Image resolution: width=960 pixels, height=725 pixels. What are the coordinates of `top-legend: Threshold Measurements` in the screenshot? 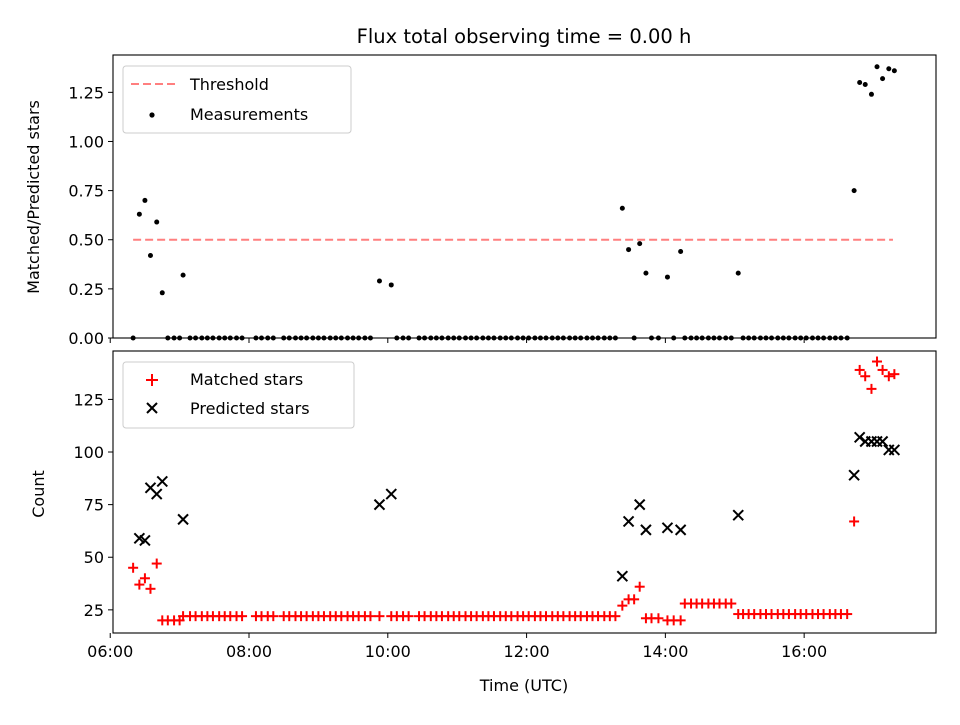 It's located at (237, 99).